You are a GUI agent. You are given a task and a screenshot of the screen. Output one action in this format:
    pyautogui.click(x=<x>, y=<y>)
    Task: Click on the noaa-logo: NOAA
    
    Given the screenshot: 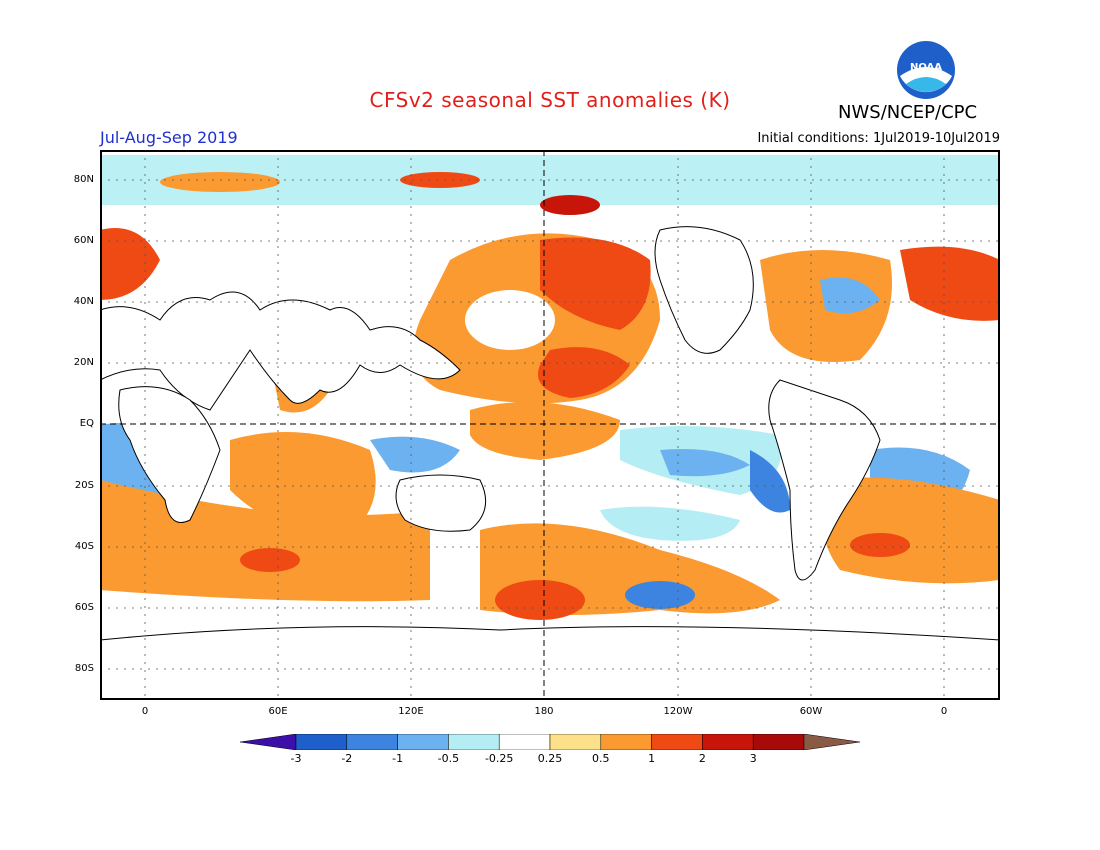 What is the action you would take?
    pyautogui.click(x=926, y=70)
    